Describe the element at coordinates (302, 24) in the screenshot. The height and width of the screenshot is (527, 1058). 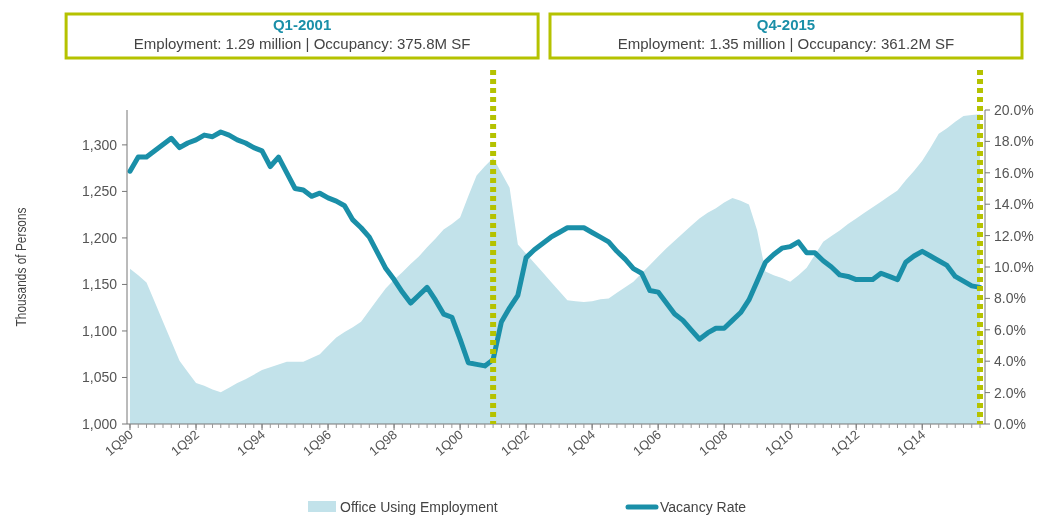
I see `text: Q1-2001` at that location.